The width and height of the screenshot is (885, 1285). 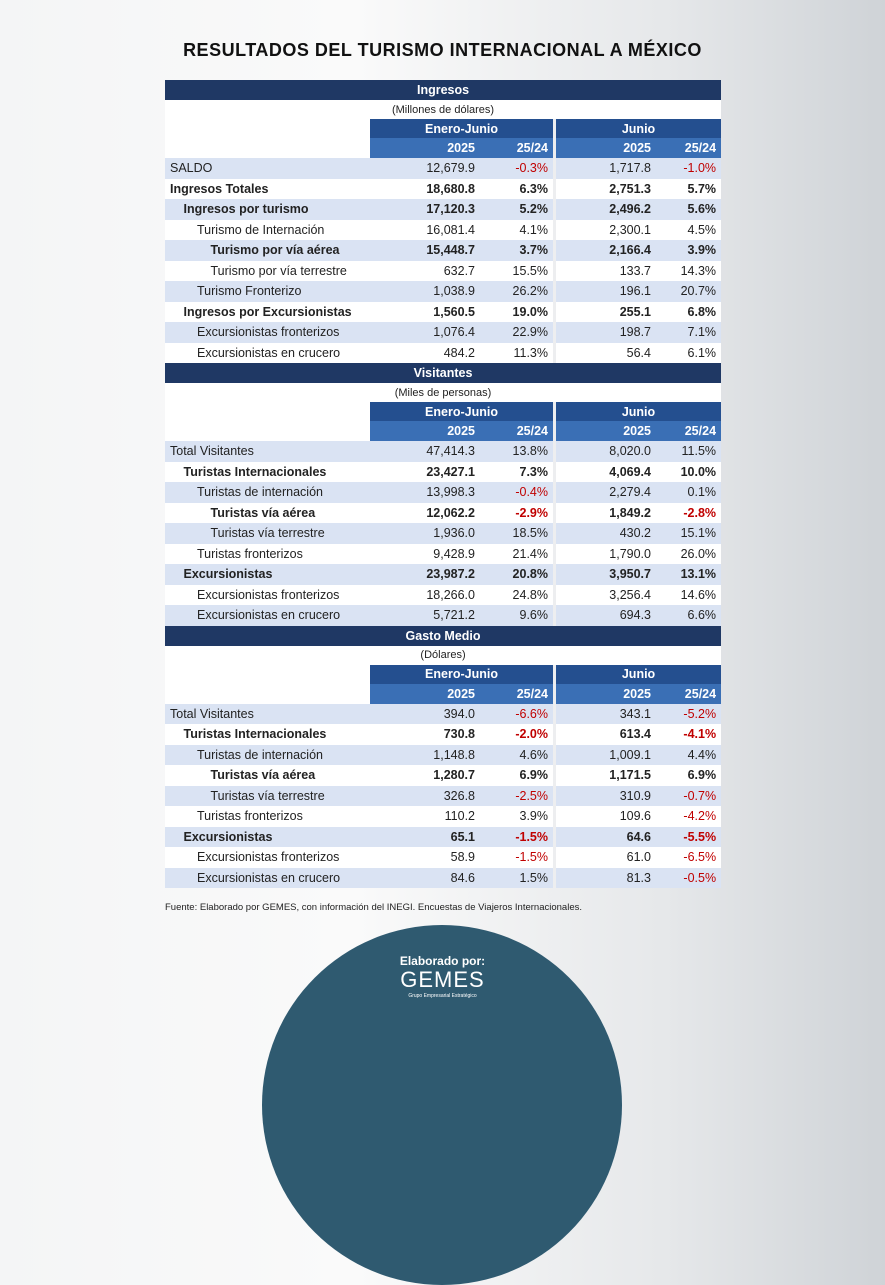 I want to click on unit: (Miles de personas), so click(x=443, y=392).